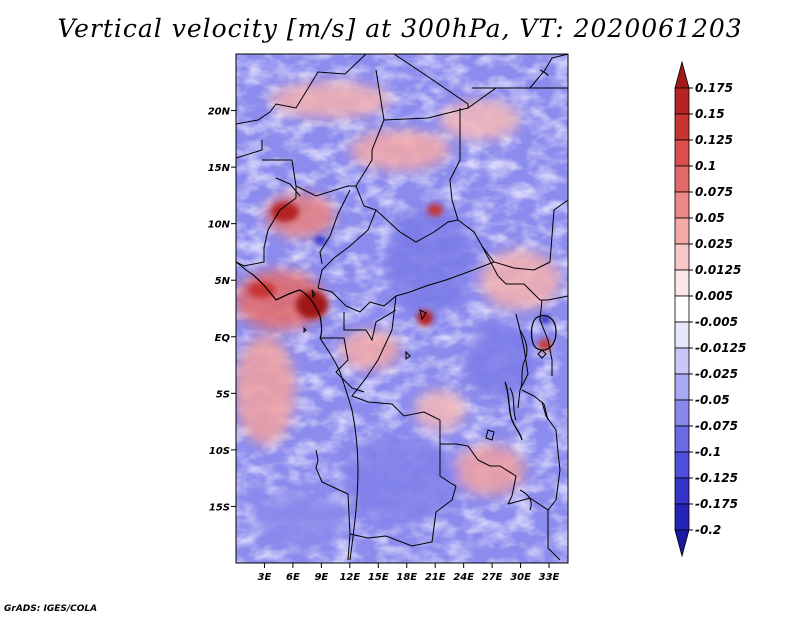 The image size is (800, 618). I want to click on colorbar-label: -0.005, so click(716, 322).